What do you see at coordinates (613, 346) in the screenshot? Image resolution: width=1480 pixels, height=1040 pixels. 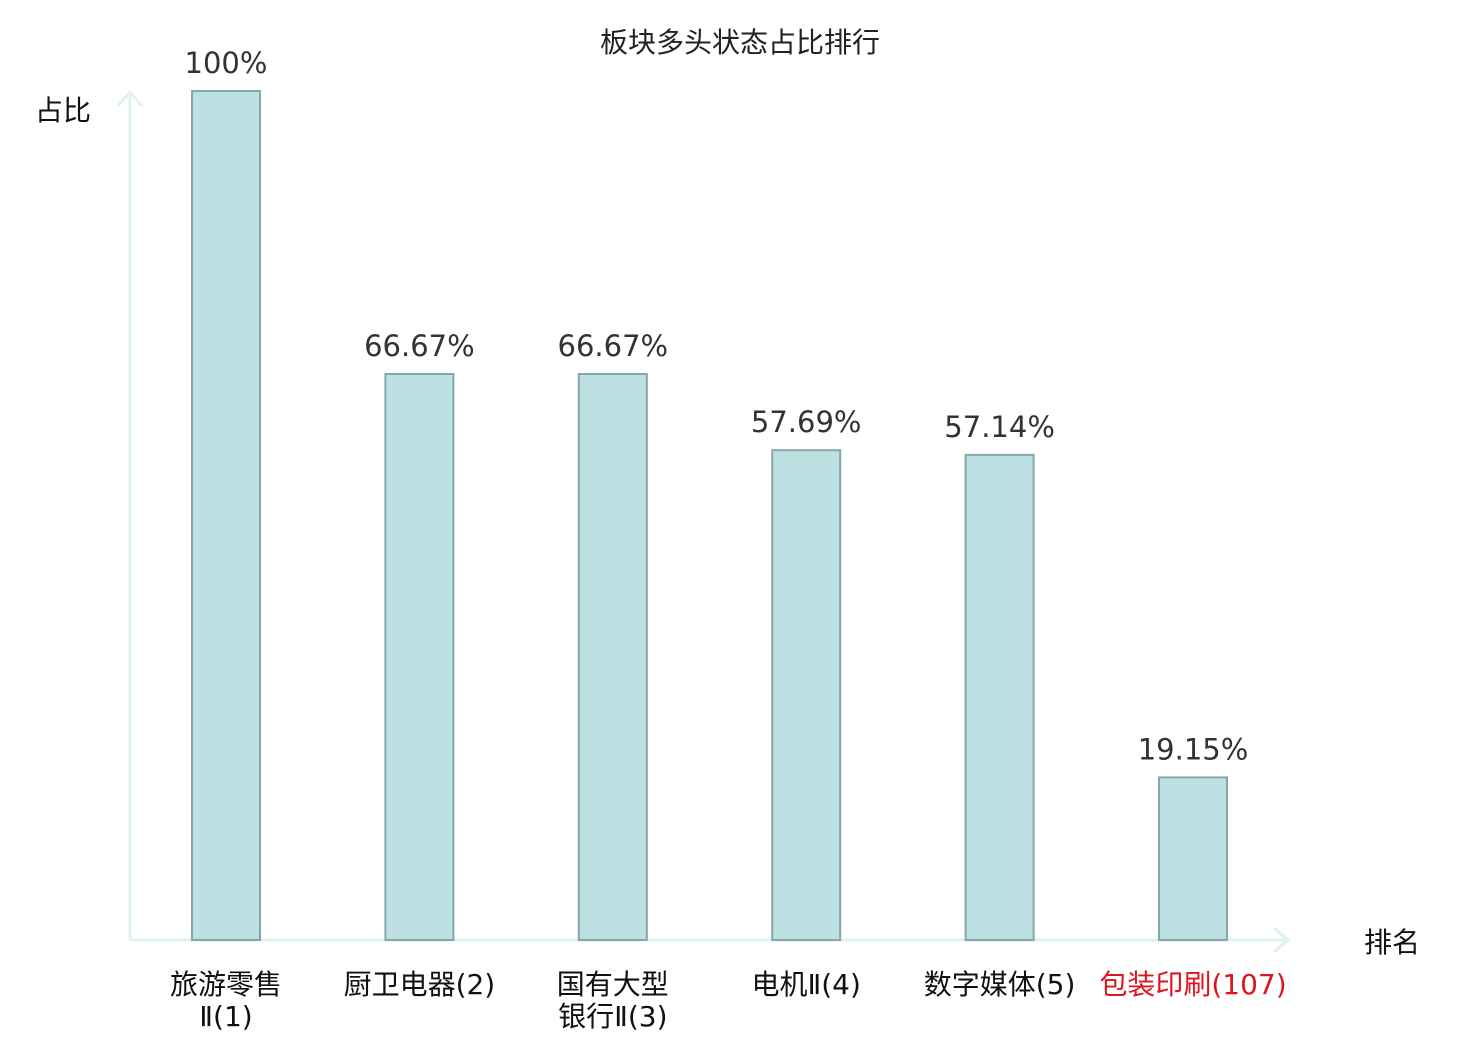 I see `value-label-3: 66.67%` at bounding box center [613, 346].